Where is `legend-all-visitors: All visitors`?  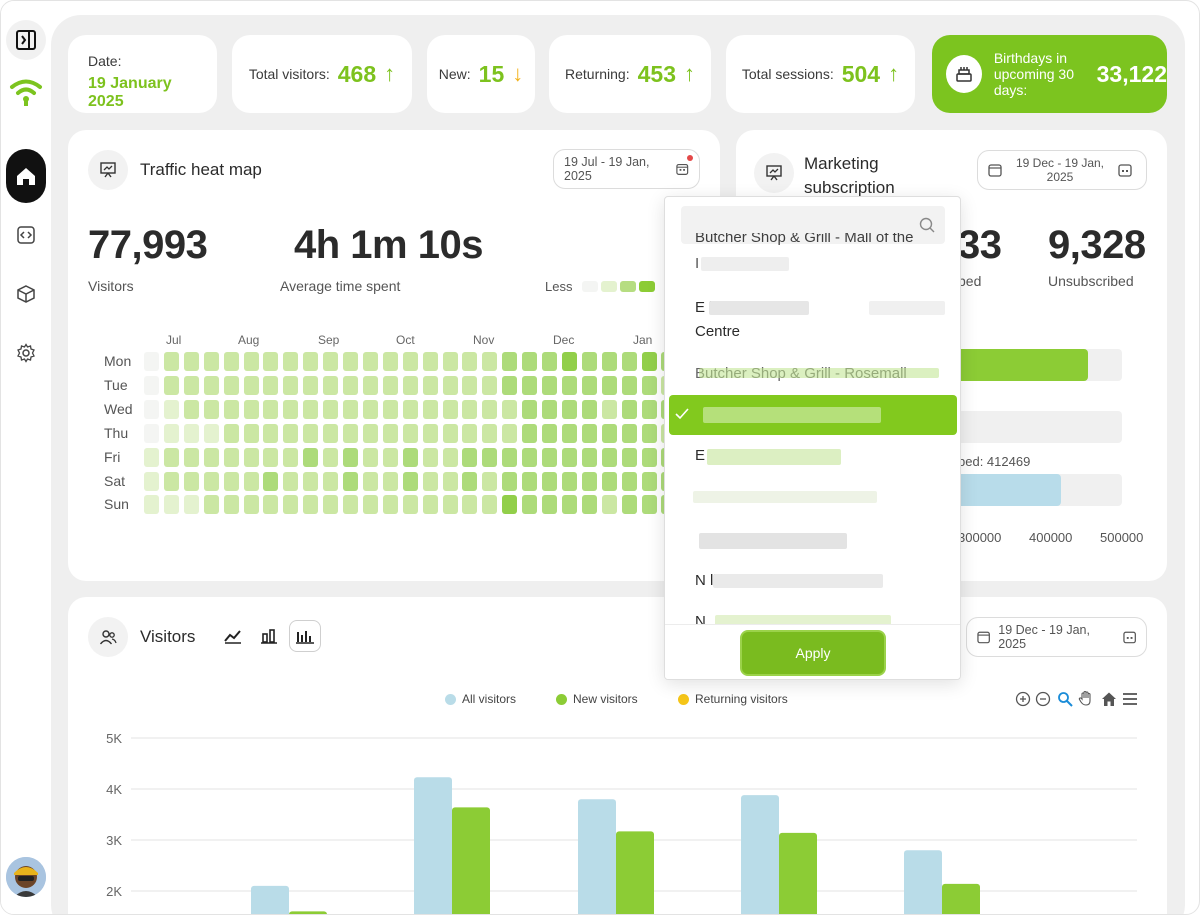 legend-all-visitors: All visitors is located at coordinates (480, 699).